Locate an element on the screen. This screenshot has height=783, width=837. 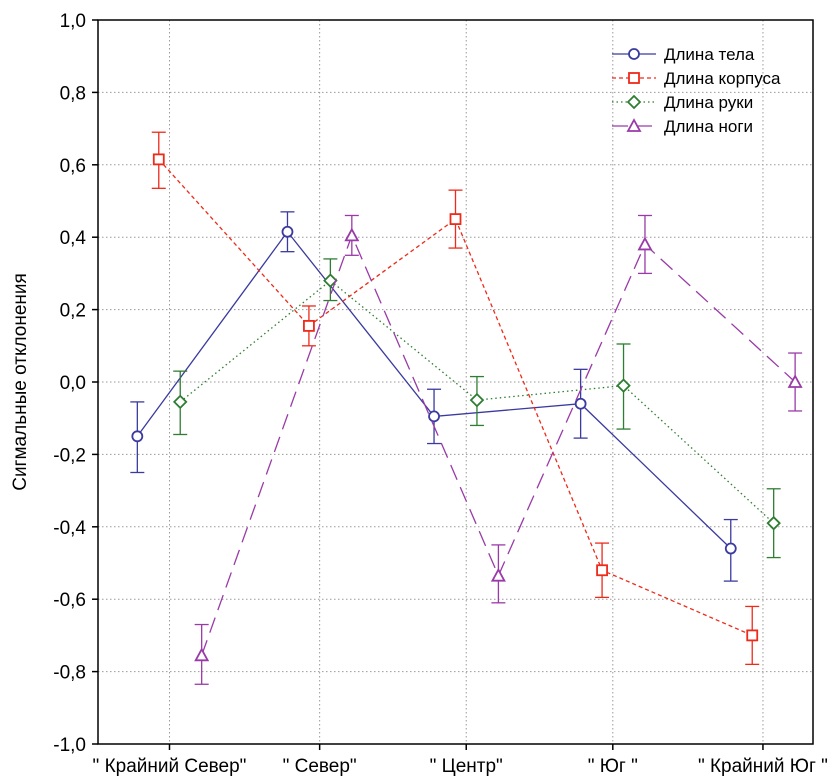
x-tick-label: " Центр" is located at coordinates (466, 766).